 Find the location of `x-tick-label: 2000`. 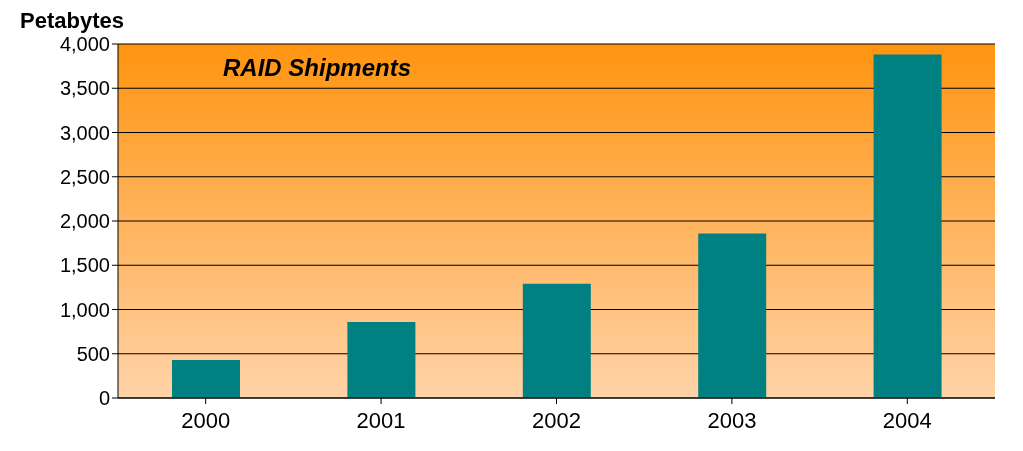

x-tick-label: 2000 is located at coordinates (206, 420).